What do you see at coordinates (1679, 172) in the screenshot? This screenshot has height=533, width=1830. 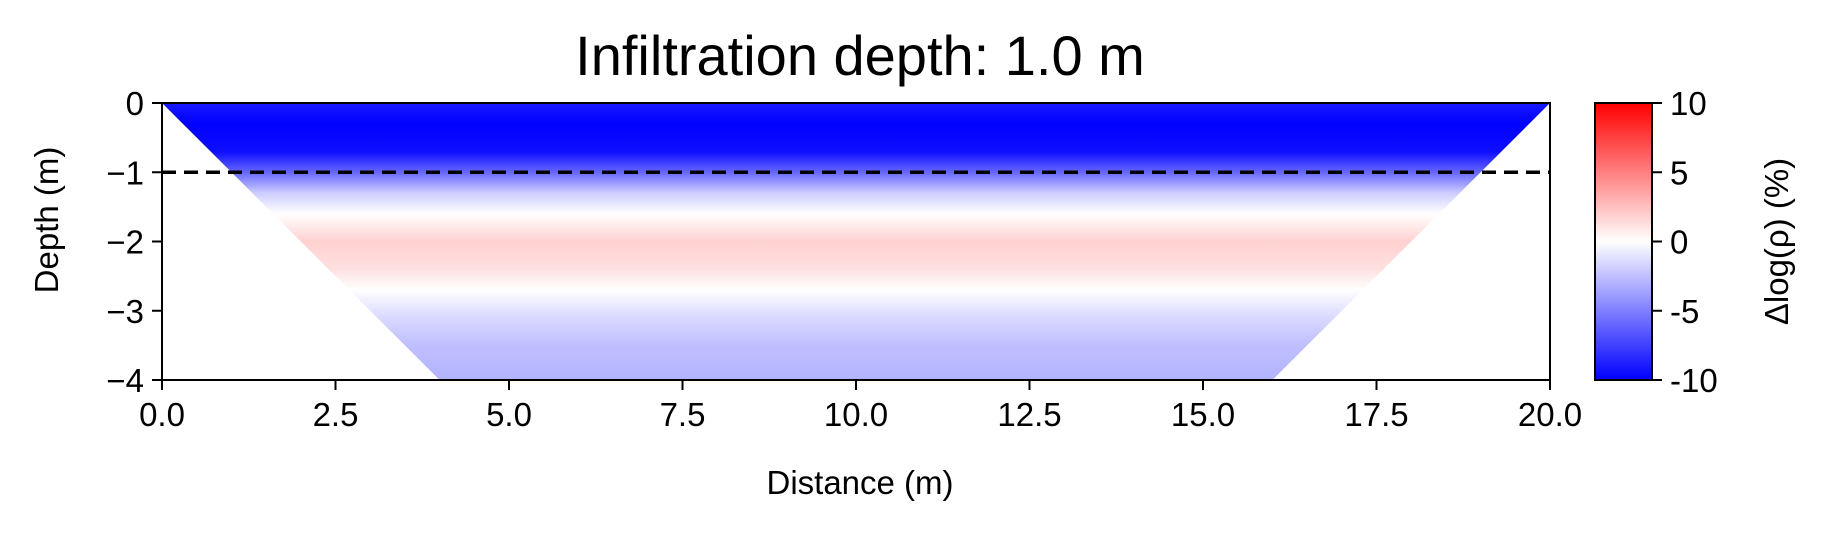 I see `colorbar-tick-label: 5` at bounding box center [1679, 172].